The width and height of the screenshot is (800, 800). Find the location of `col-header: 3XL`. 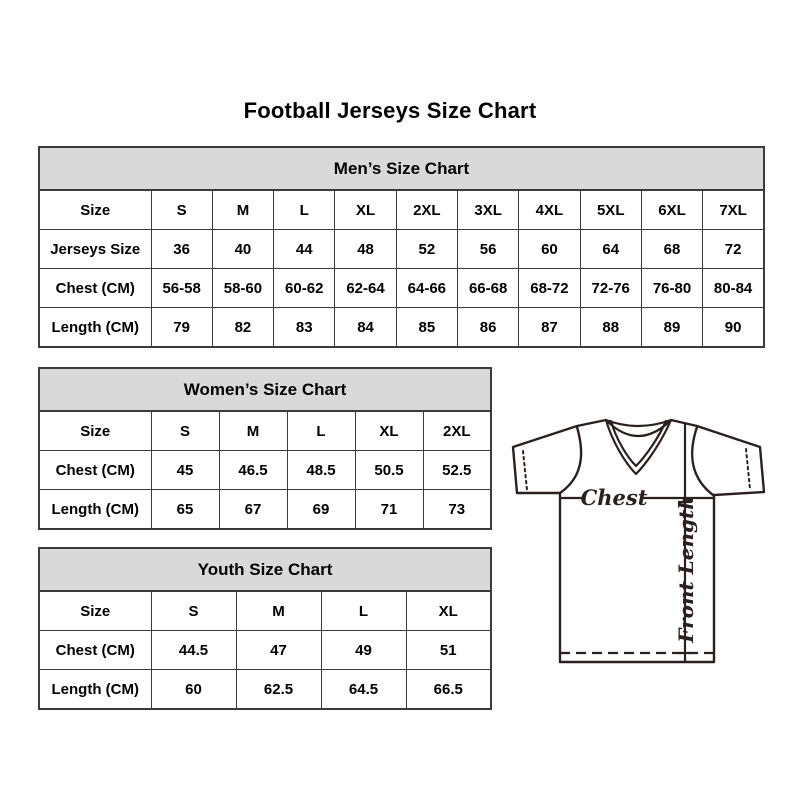

col-header: 3XL is located at coordinates (488, 209).